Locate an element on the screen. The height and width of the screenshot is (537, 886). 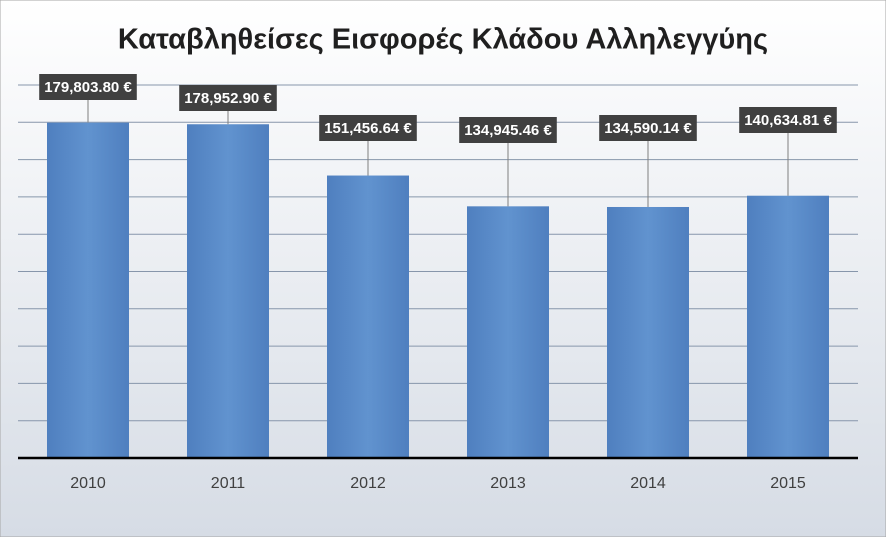
value-label: 178,952.90 € is located at coordinates (228, 98).